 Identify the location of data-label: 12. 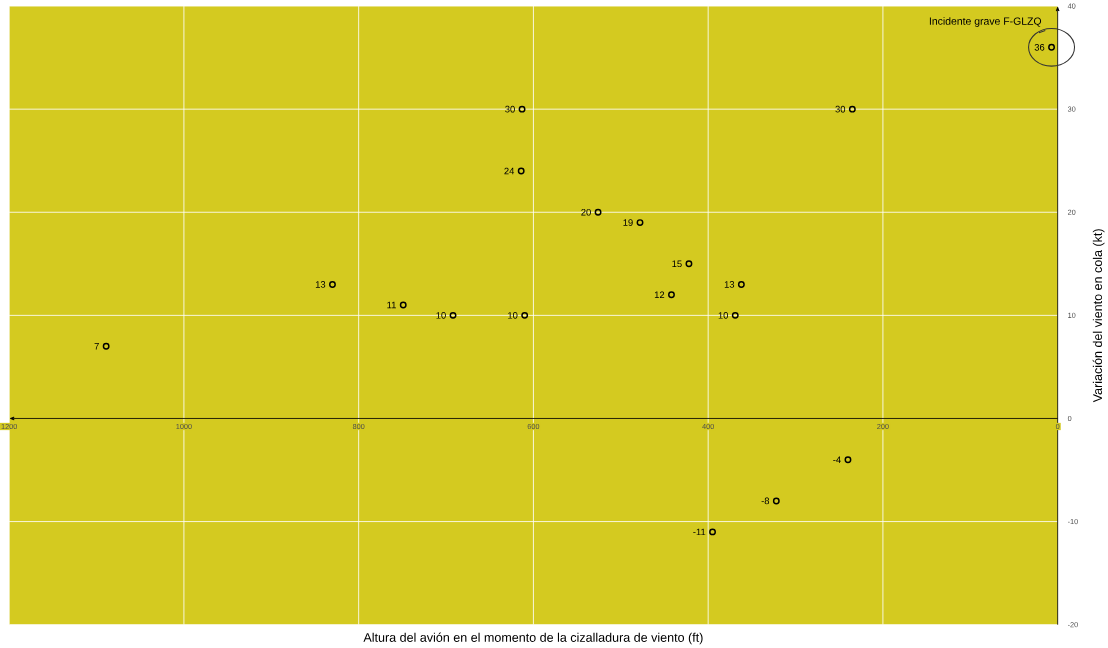
(659, 295).